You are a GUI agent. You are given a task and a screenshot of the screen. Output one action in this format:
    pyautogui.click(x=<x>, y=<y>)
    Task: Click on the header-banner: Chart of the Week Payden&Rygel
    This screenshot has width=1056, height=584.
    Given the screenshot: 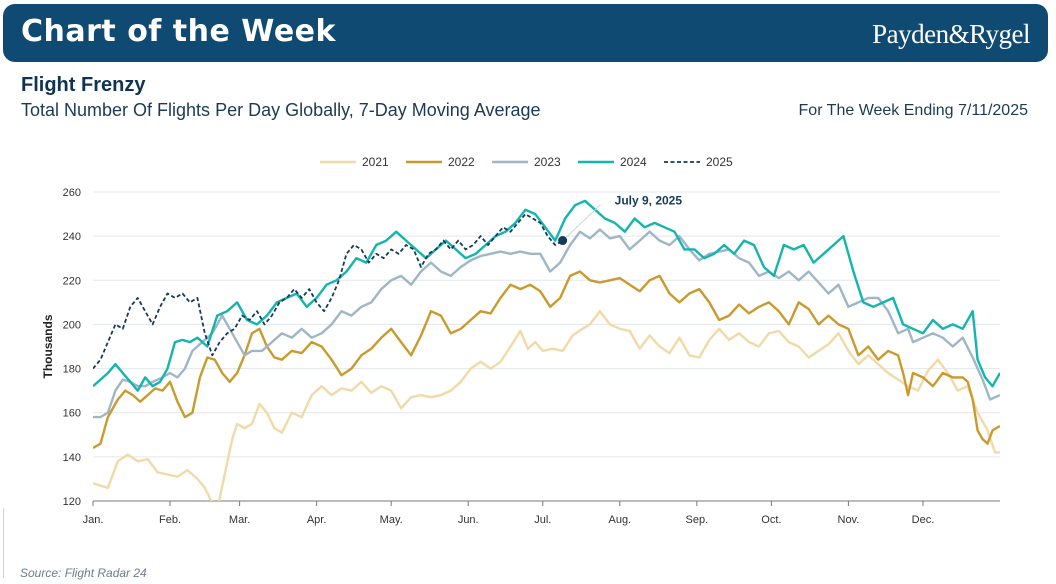 What is the action you would take?
    pyautogui.click(x=525, y=33)
    